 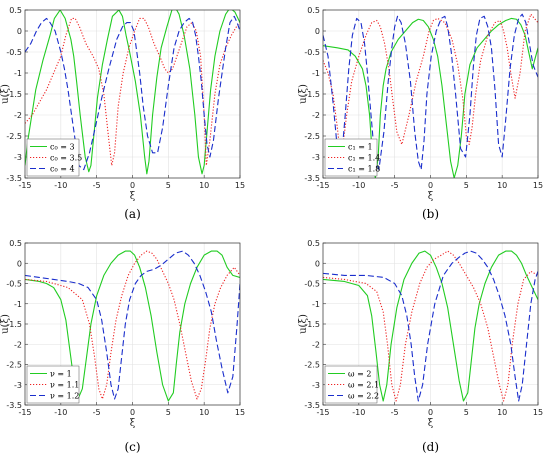 What do you see at coordinates (62, 147) in the screenshot?
I see `legend-label: c₀ = 3` at bounding box center [62, 147].